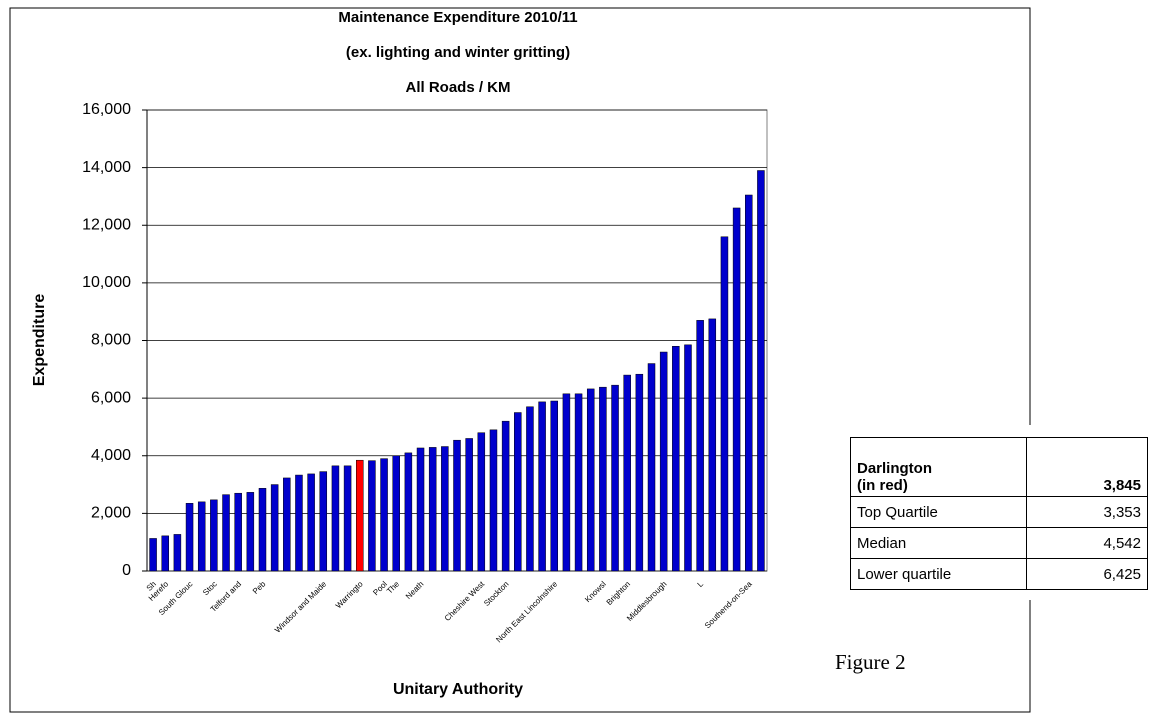 This screenshot has height=719, width=1149. Describe the element at coordinates (126, 570) in the screenshot. I see `y-tick-label: 0` at that location.